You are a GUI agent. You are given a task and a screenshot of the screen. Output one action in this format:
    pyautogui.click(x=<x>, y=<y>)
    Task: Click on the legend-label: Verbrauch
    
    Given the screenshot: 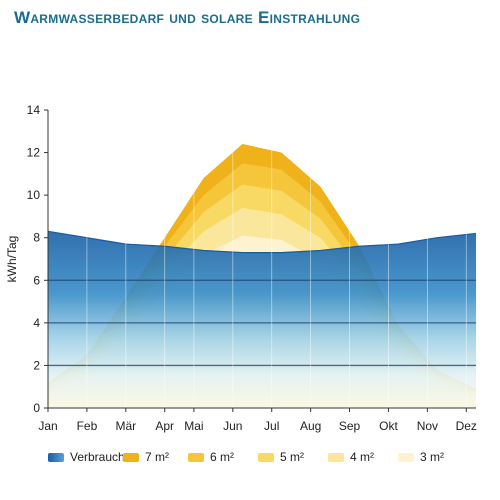 What is the action you would take?
    pyautogui.click(x=97, y=457)
    